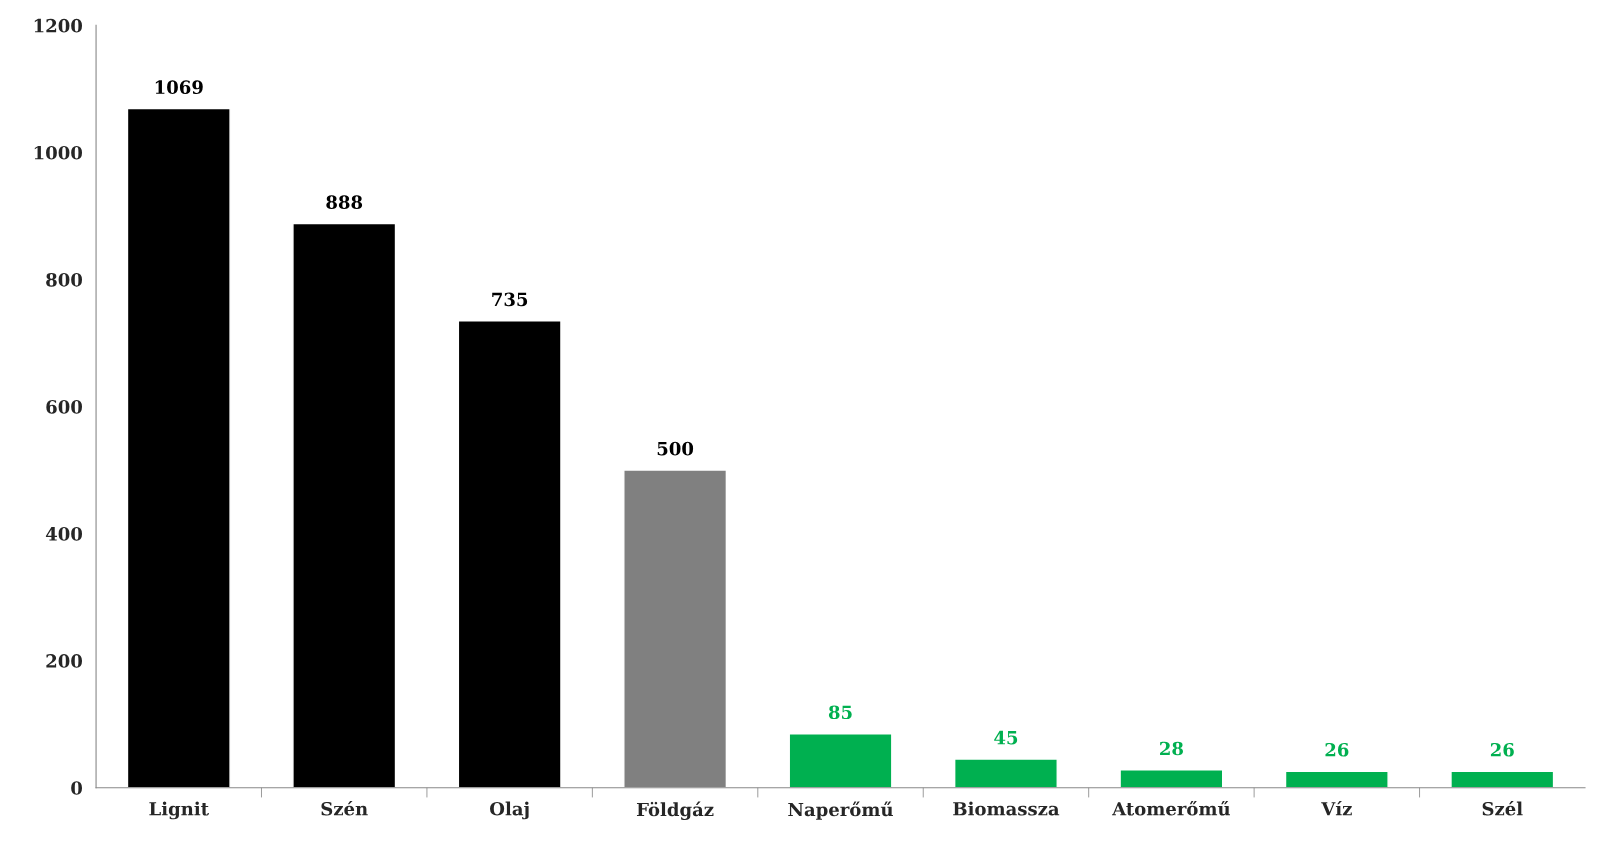 This screenshot has height=847, width=1601. I want to click on y-tick-label: 1200, so click(58, 25).